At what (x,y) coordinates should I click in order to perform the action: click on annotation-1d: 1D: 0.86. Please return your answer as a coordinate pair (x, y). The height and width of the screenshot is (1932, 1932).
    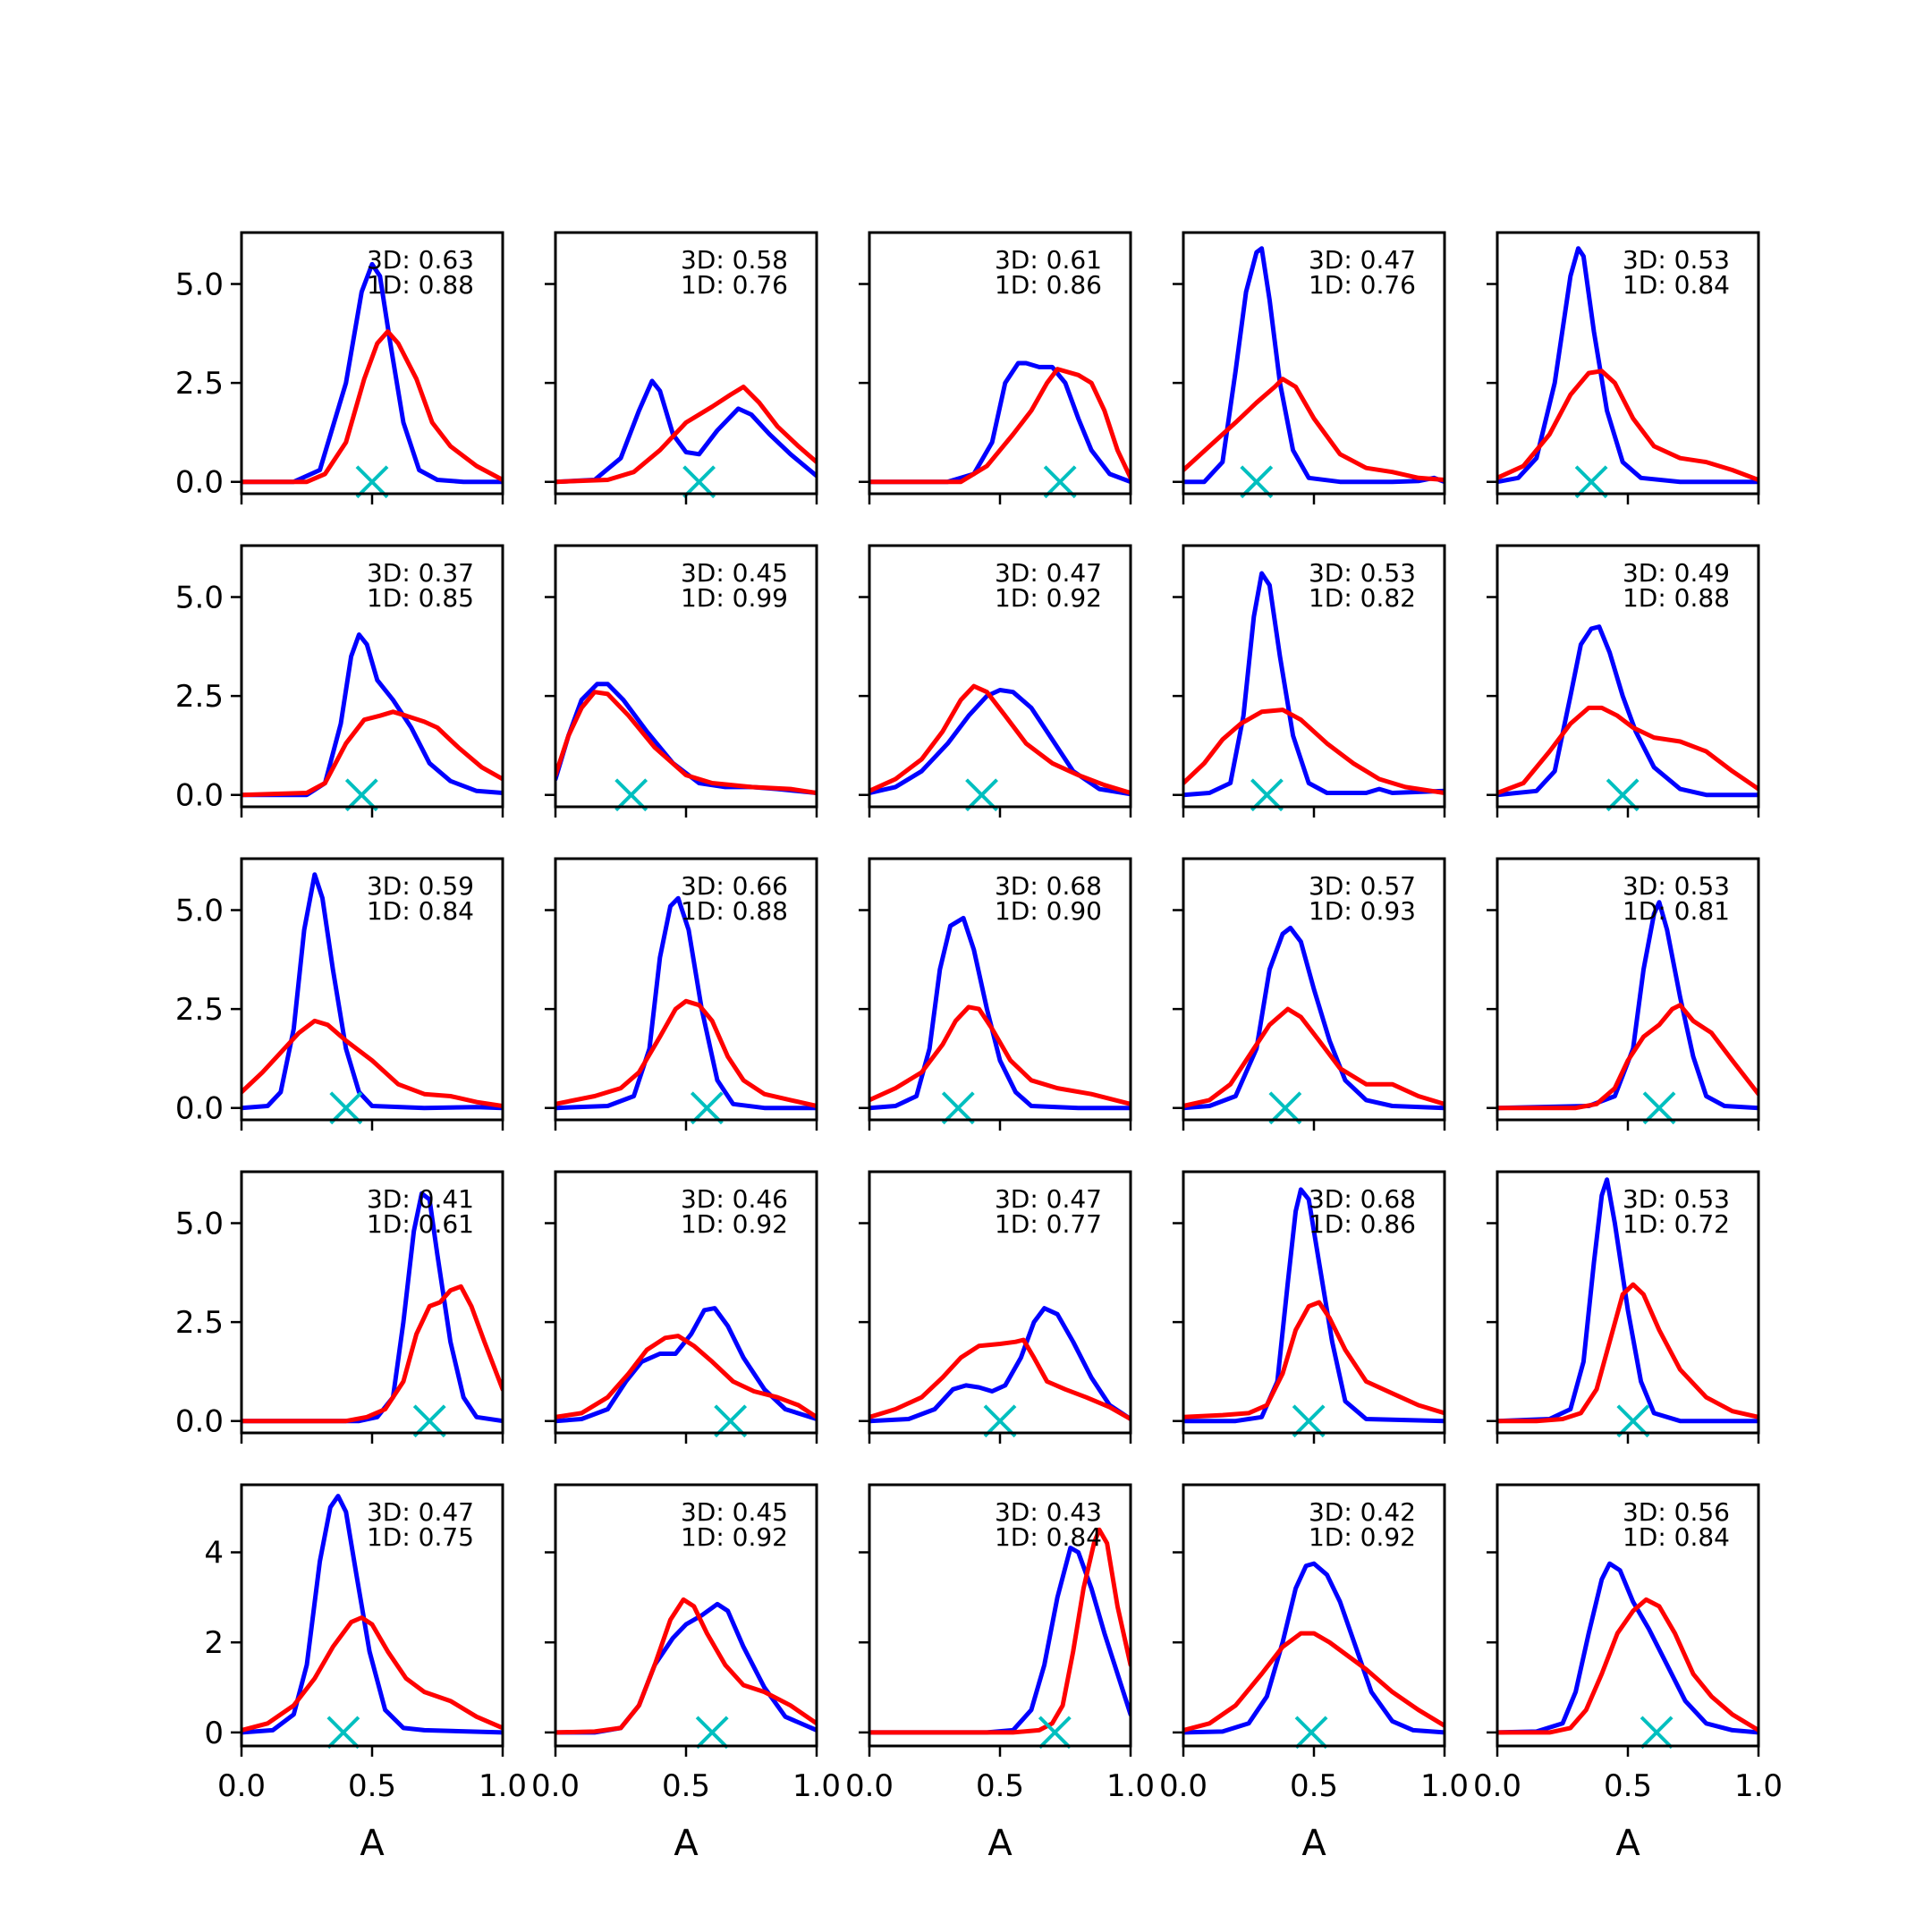
    Looking at the image, I should click on (1048, 285).